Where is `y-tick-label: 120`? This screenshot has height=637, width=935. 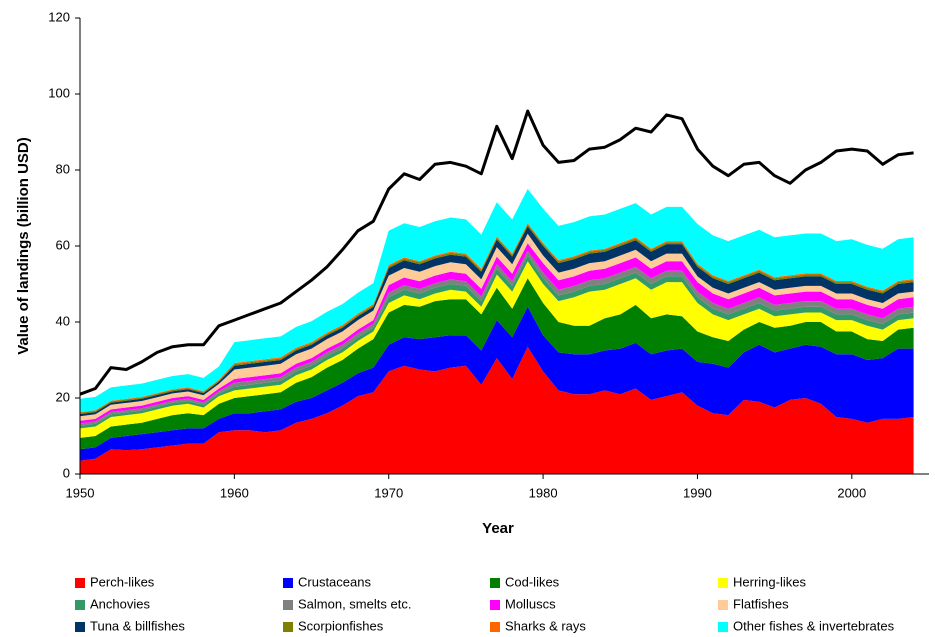 y-tick-label: 120 is located at coordinates (59, 16).